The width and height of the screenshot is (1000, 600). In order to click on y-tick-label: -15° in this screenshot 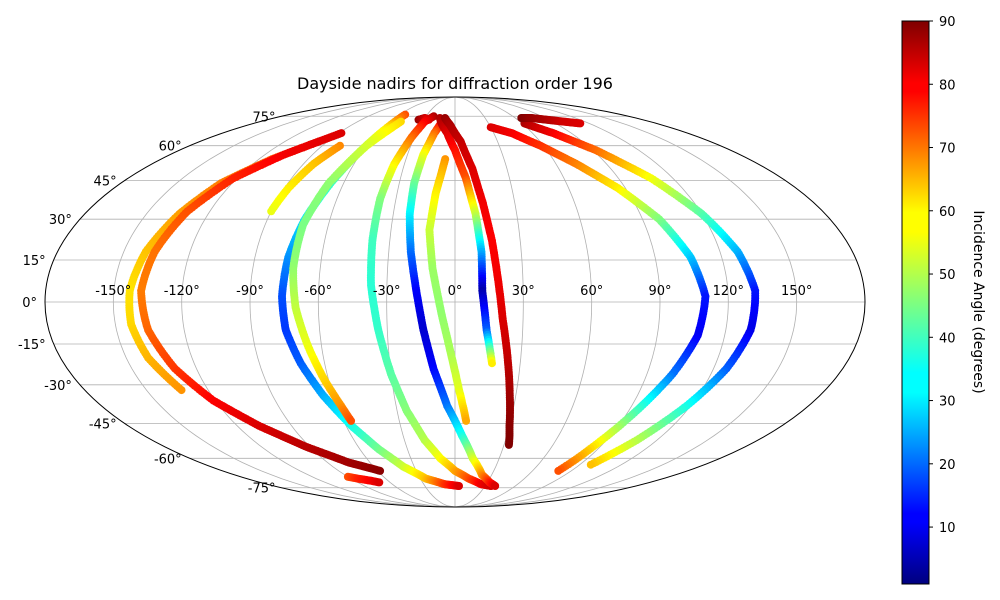, I will do `click(32, 345)`.